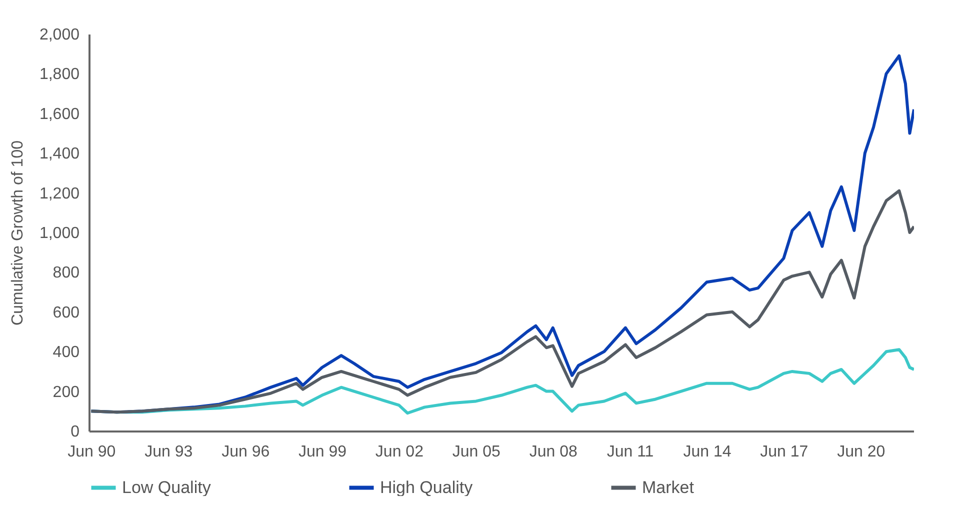 Image resolution: width=957 pixels, height=528 pixels. I want to click on y-tick-label: 400, so click(66, 353).